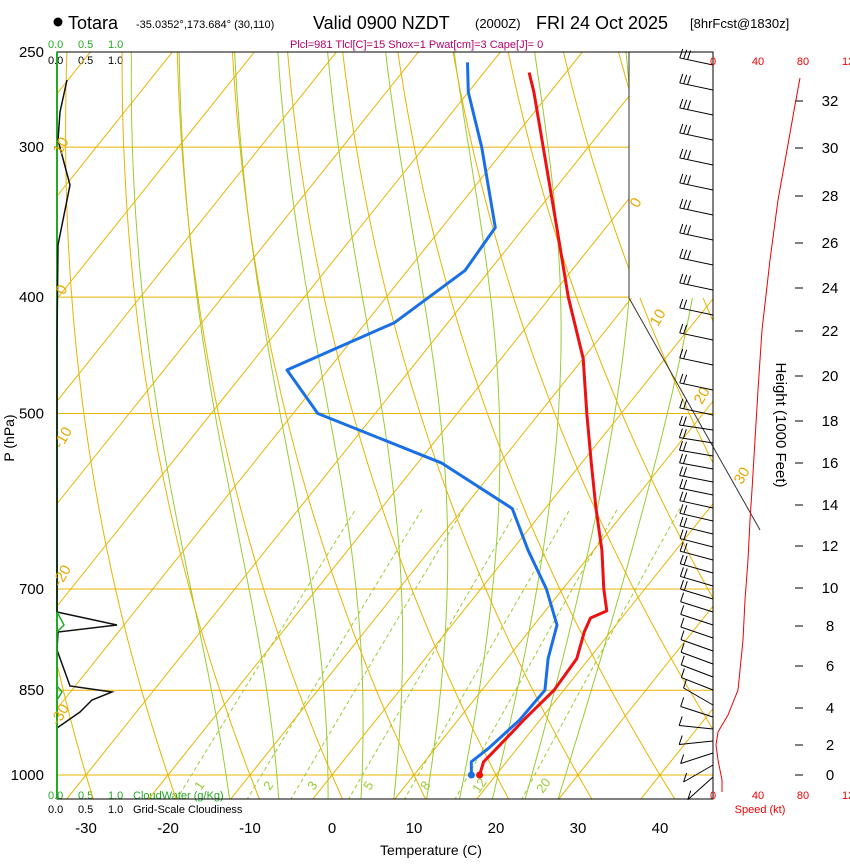 Image resolution: width=850 pixels, height=865 pixels. What do you see at coordinates (58, 22) in the screenshot?
I see `station-marker-icon` at bounding box center [58, 22].